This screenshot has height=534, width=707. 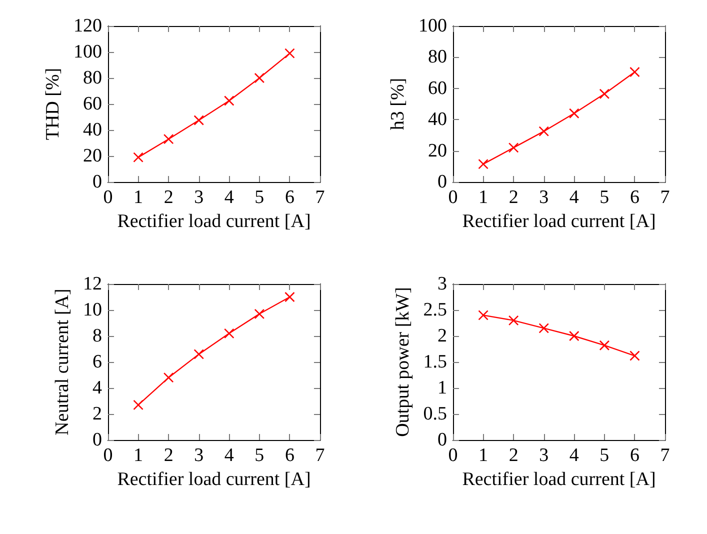 What do you see at coordinates (53, 104) in the screenshot?
I see `y-axis-title: THD [%]` at bounding box center [53, 104].